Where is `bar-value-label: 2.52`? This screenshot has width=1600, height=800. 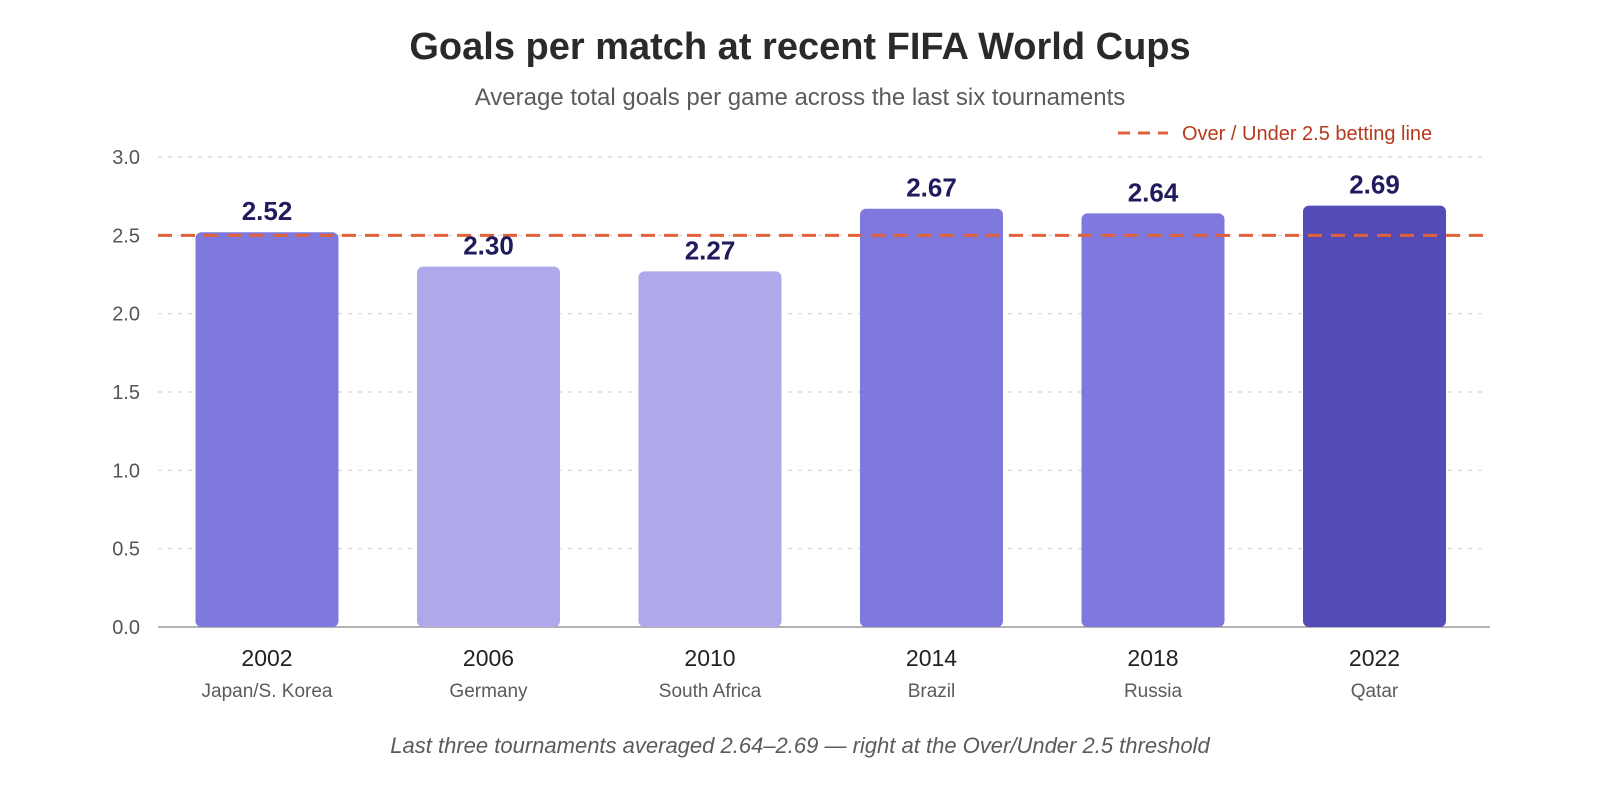
bar-value-label: 2.52 is located at coordinates (267, 211).